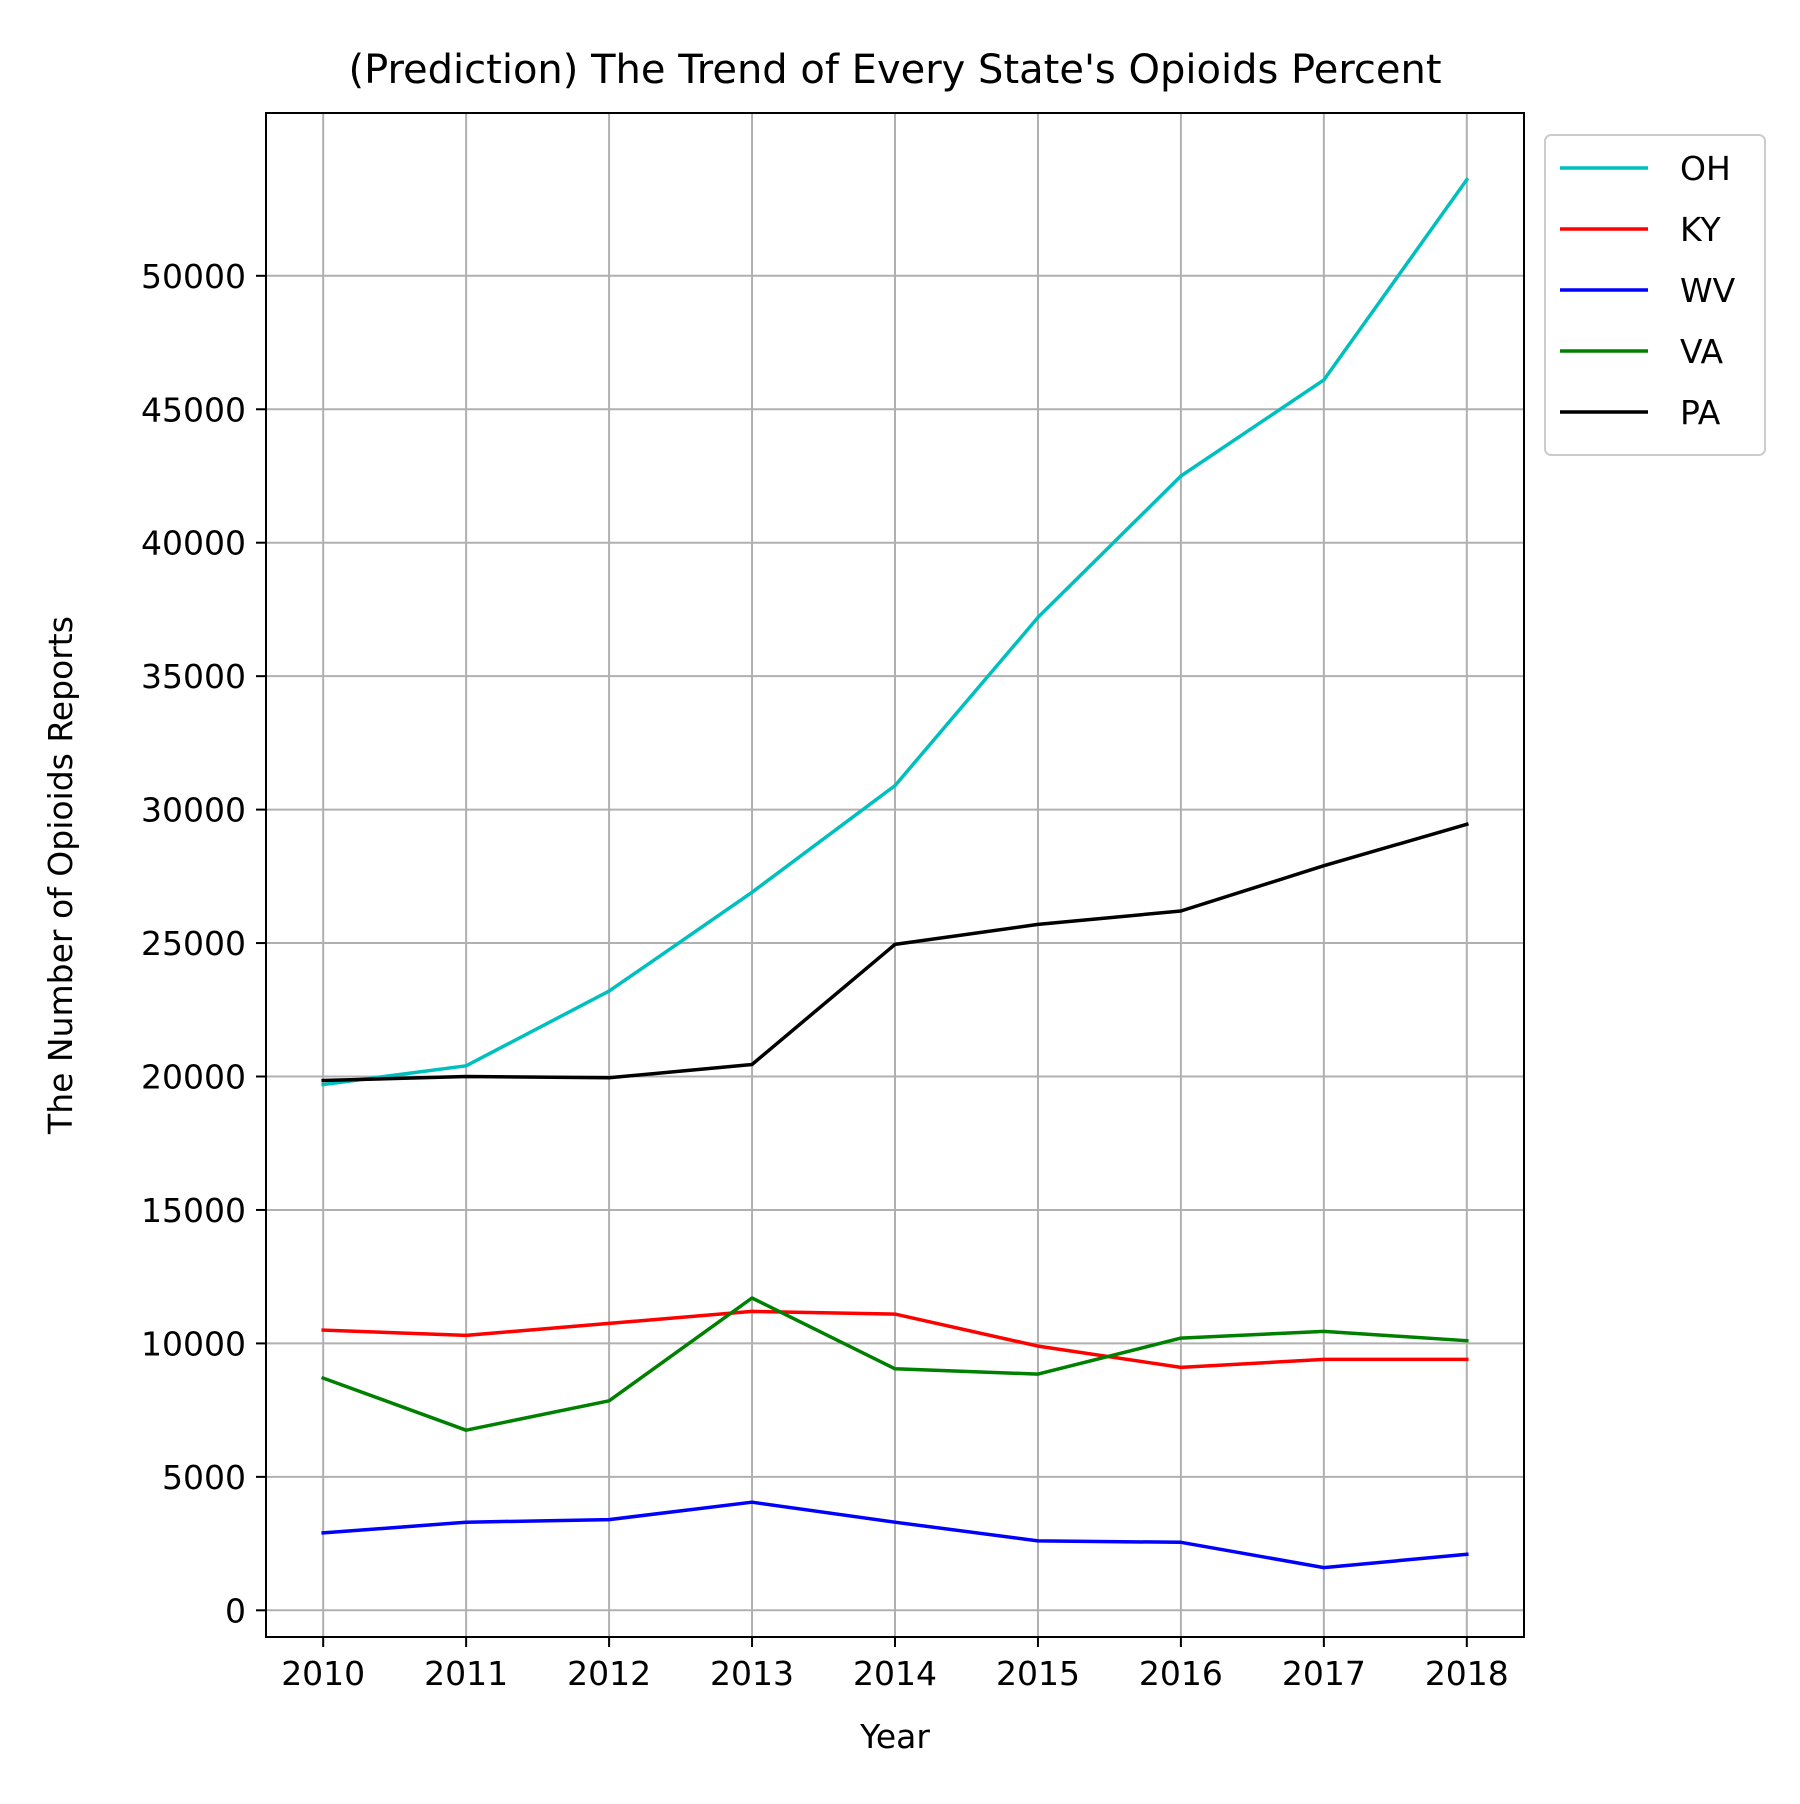  What do you see at coordinates (1701, 351) in the screenshot?
I see `legend-label: VA` at bounding box center [1701, 351].